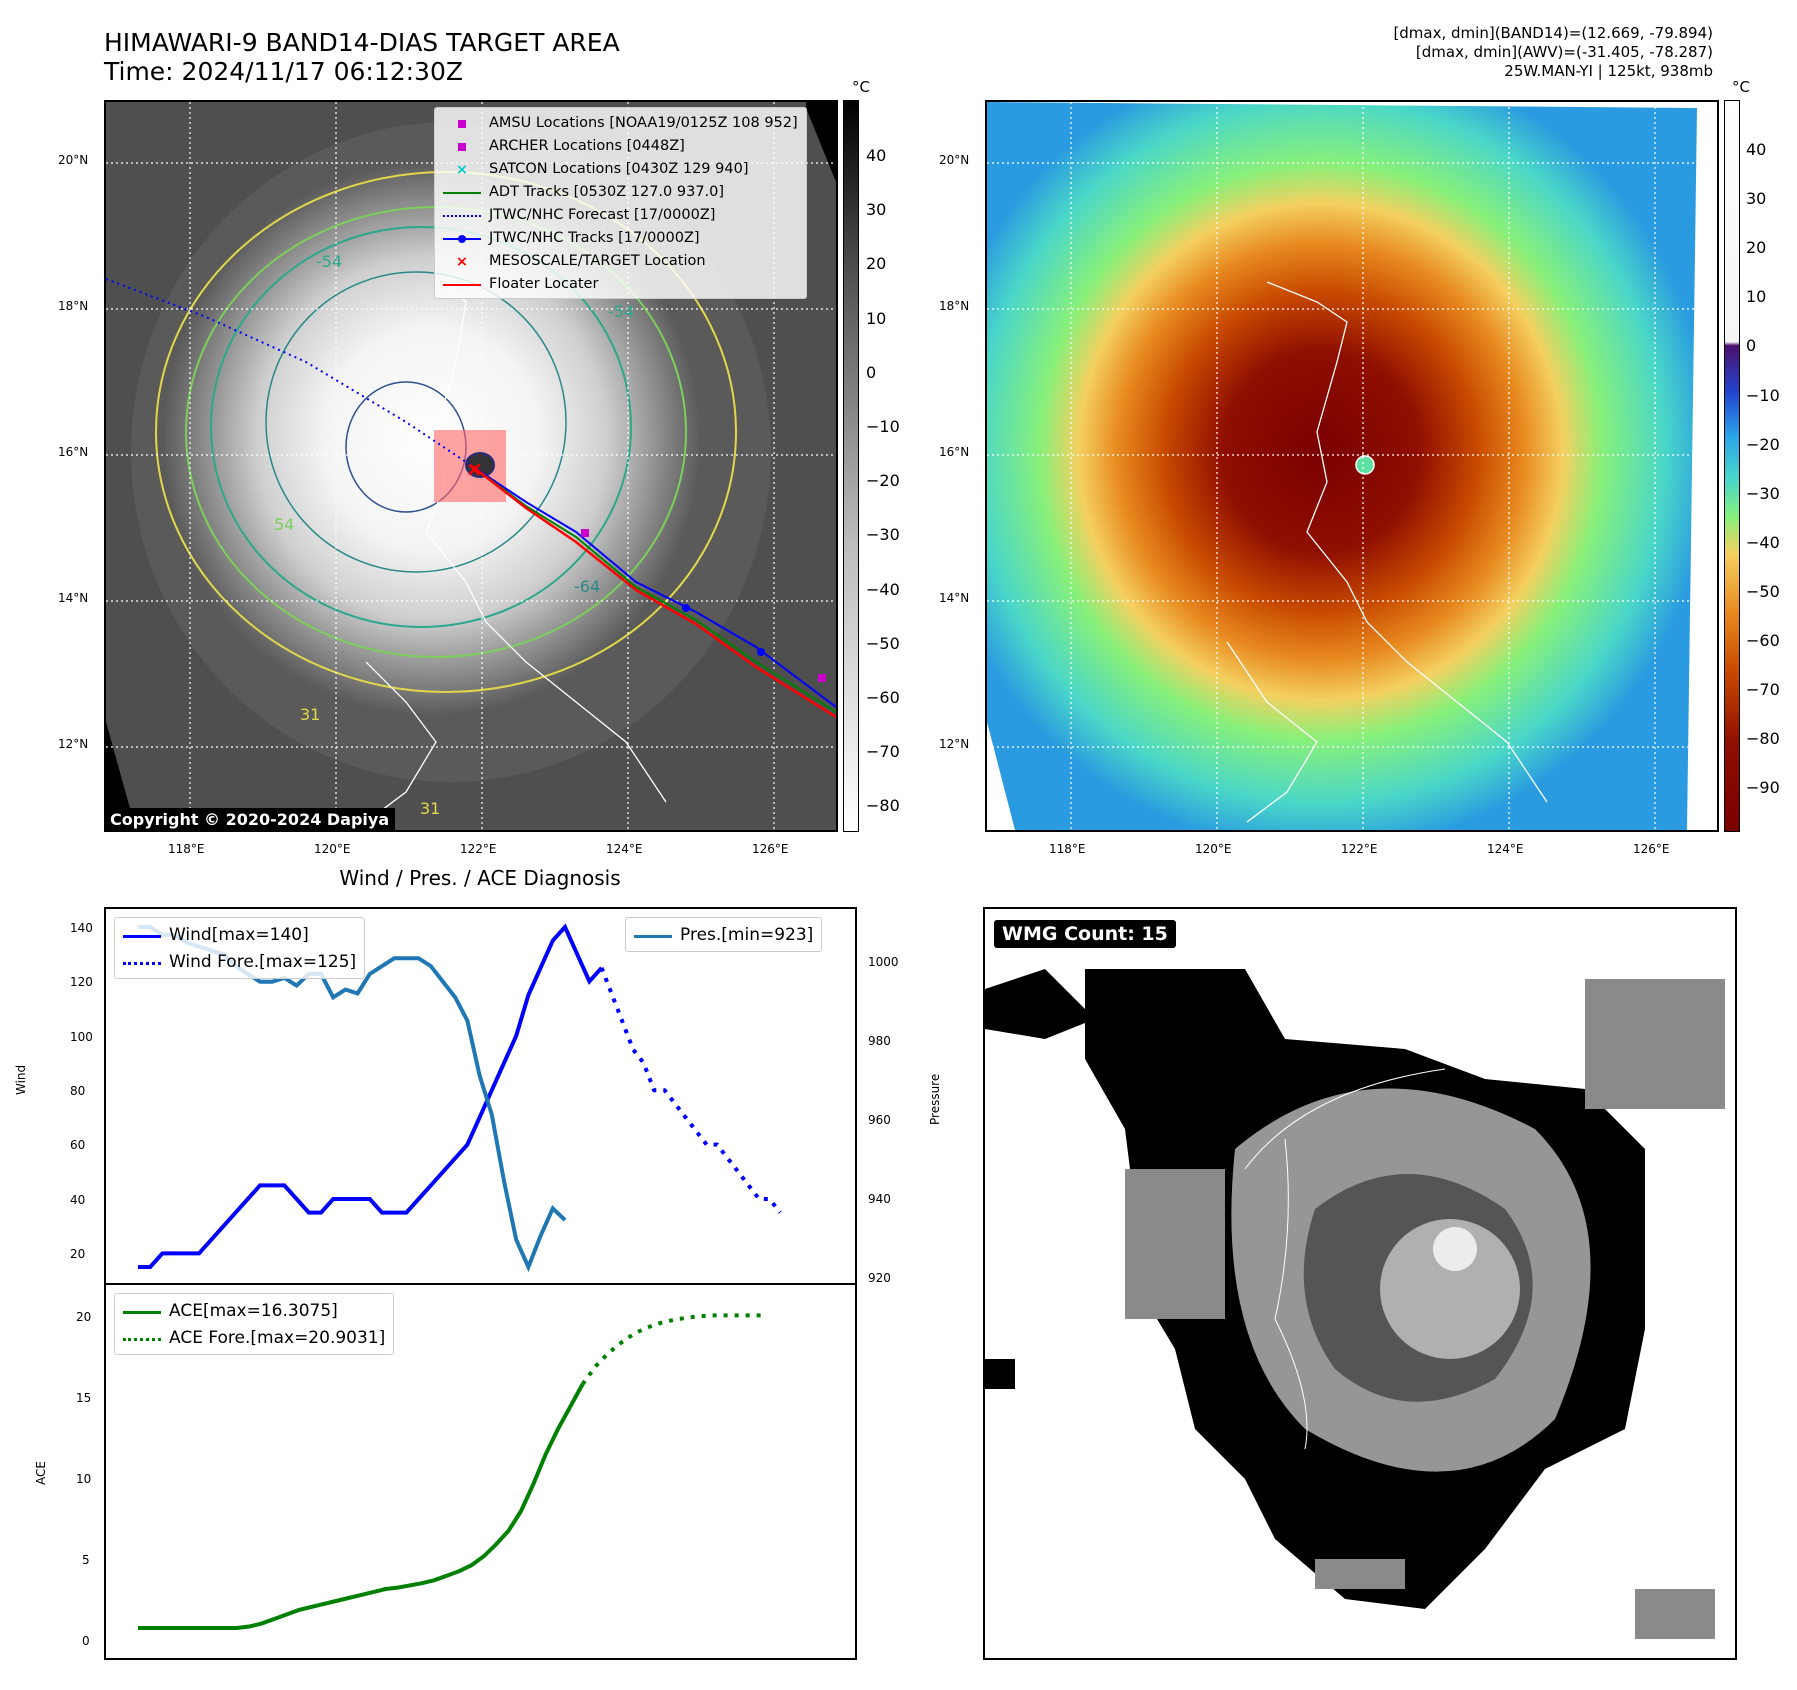 The width and height of the screenshot is (1797, 1690). Describe the element at coordinates (620, 238) in the screenshot. I see `legend-item: JTWC/NHC Tracks [17/0000Z]` at that location.